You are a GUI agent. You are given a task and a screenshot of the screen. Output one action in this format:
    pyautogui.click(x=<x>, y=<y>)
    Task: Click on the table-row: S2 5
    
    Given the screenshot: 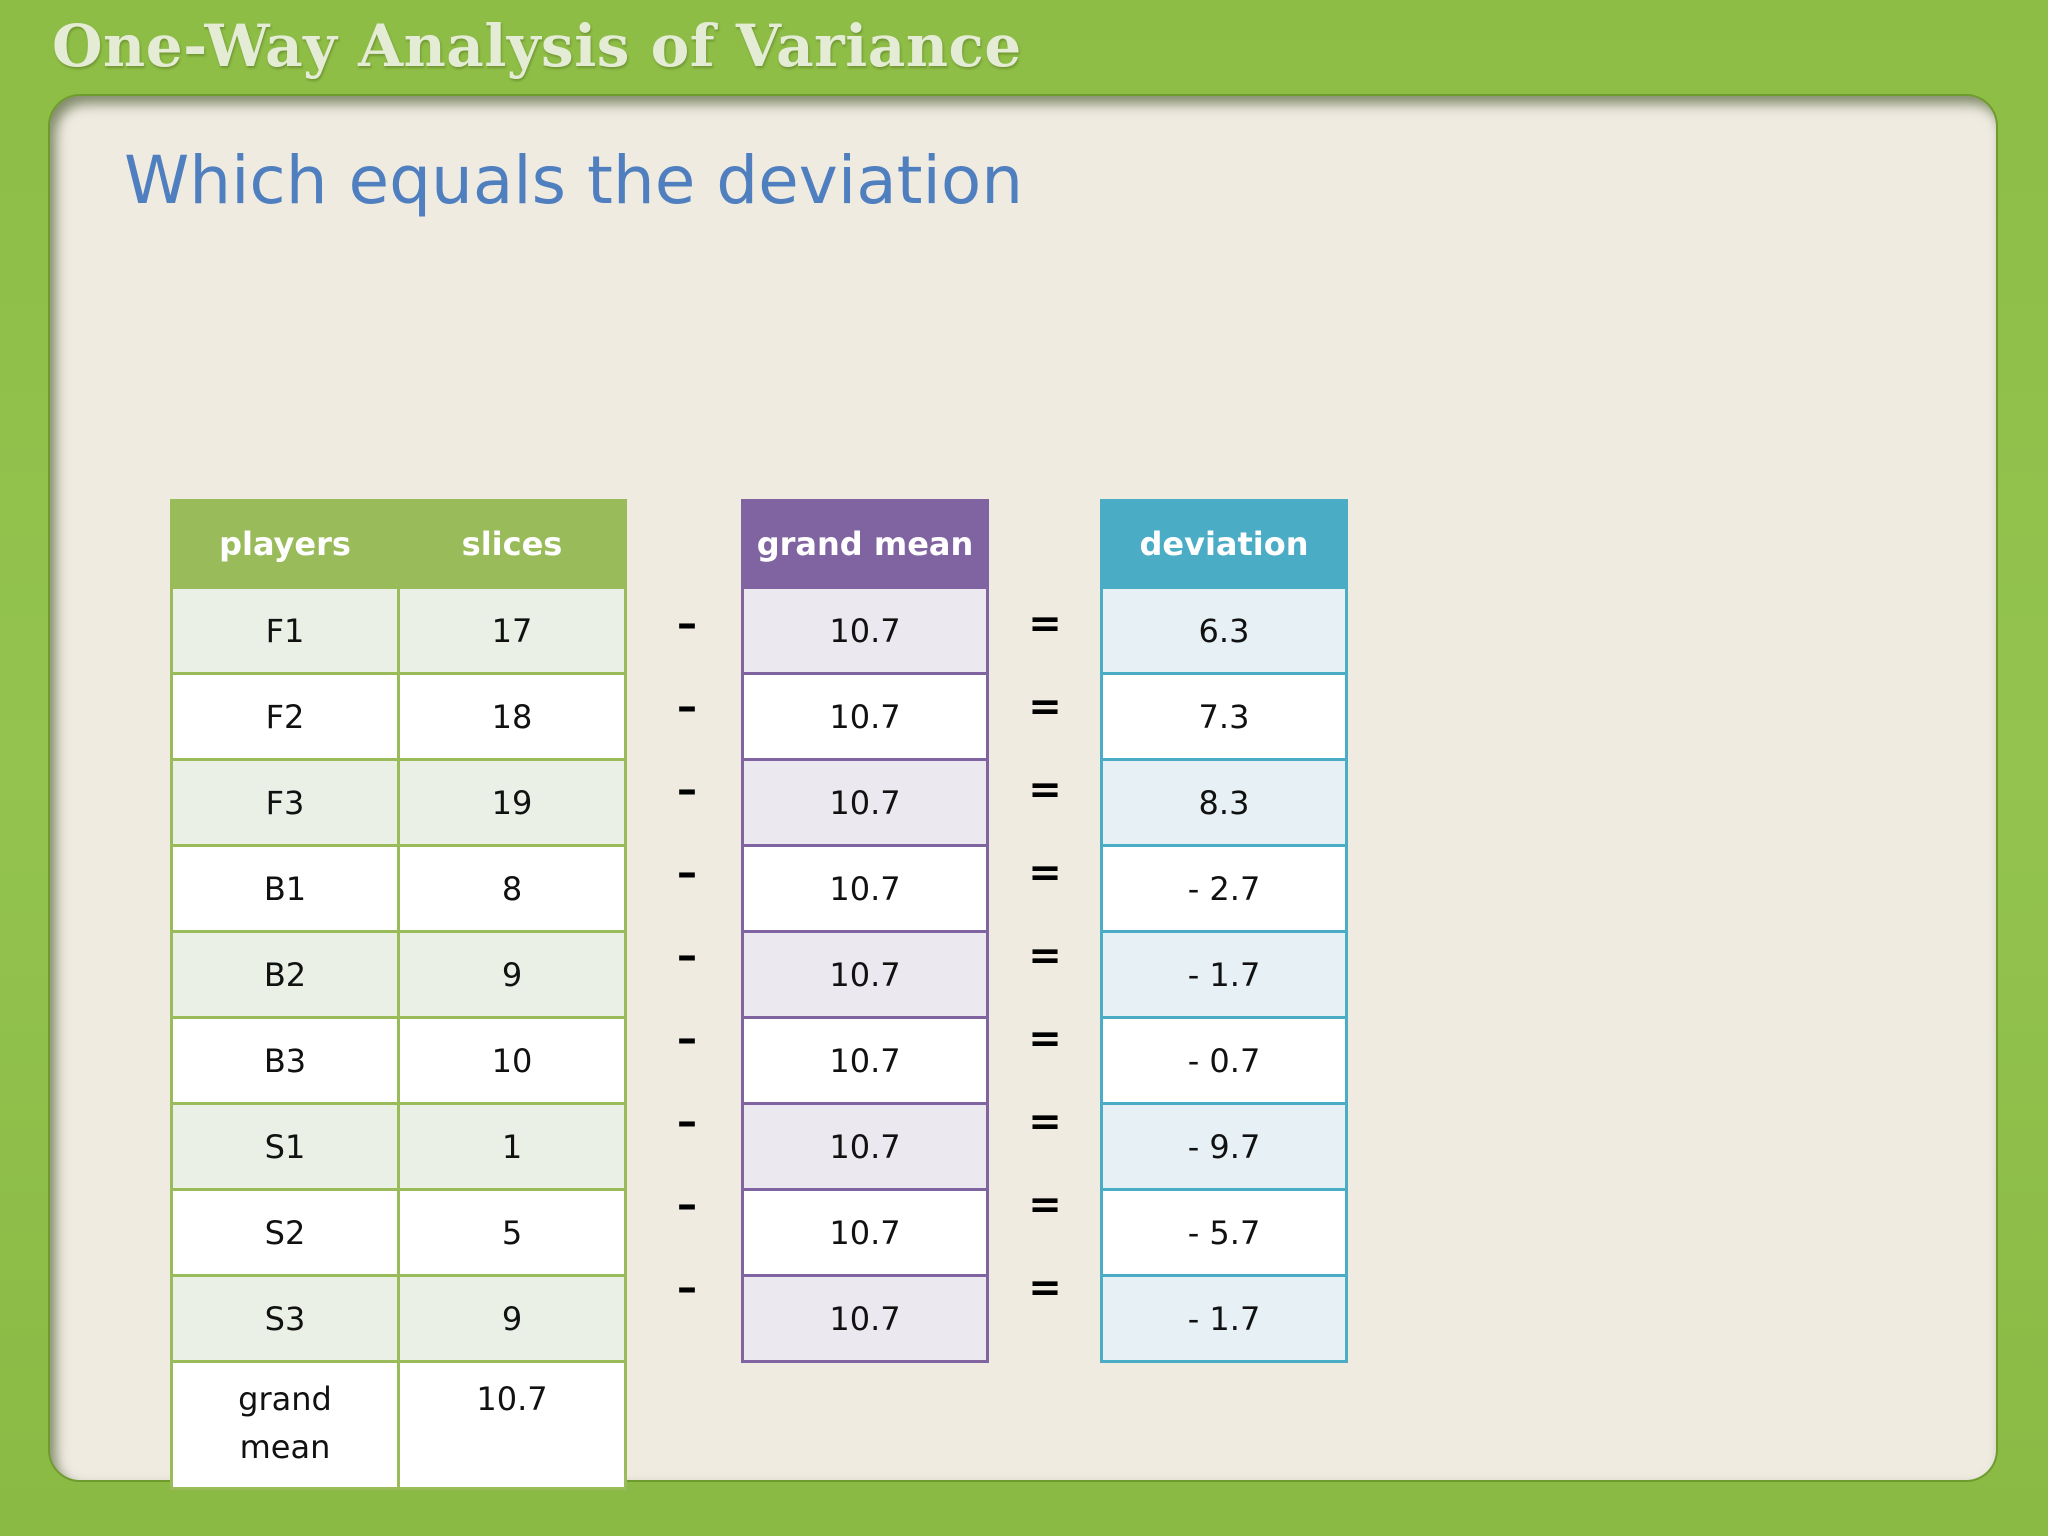 What is the action you would take?
    pyautogui.click(x=398, y=1232)
    